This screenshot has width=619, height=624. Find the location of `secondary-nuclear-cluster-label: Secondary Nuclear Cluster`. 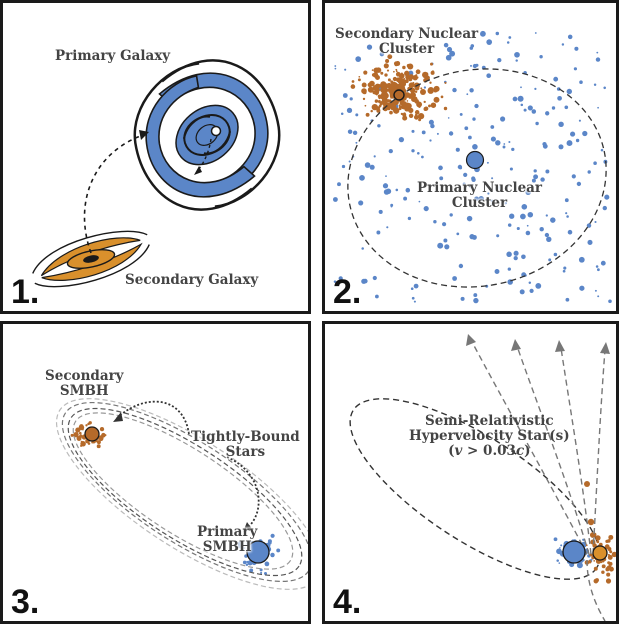

secondary-nuclear-cluster-label: Secondary Nuclear Cluster is located at coordinates (407, 41).